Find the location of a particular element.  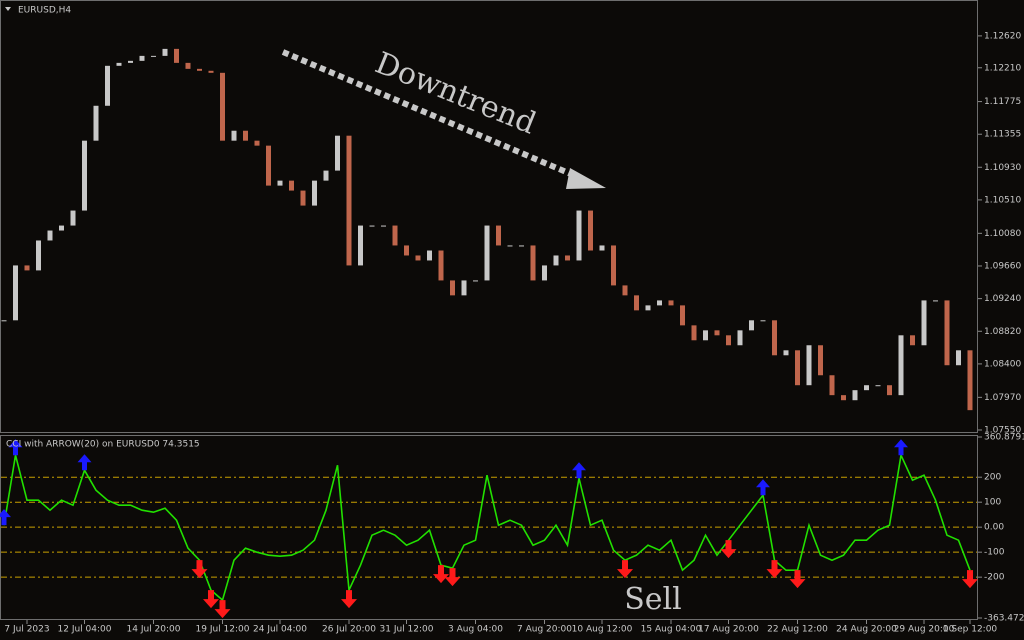

symbol-label: EURUSD,H4 is located at coordinates (44, 11).